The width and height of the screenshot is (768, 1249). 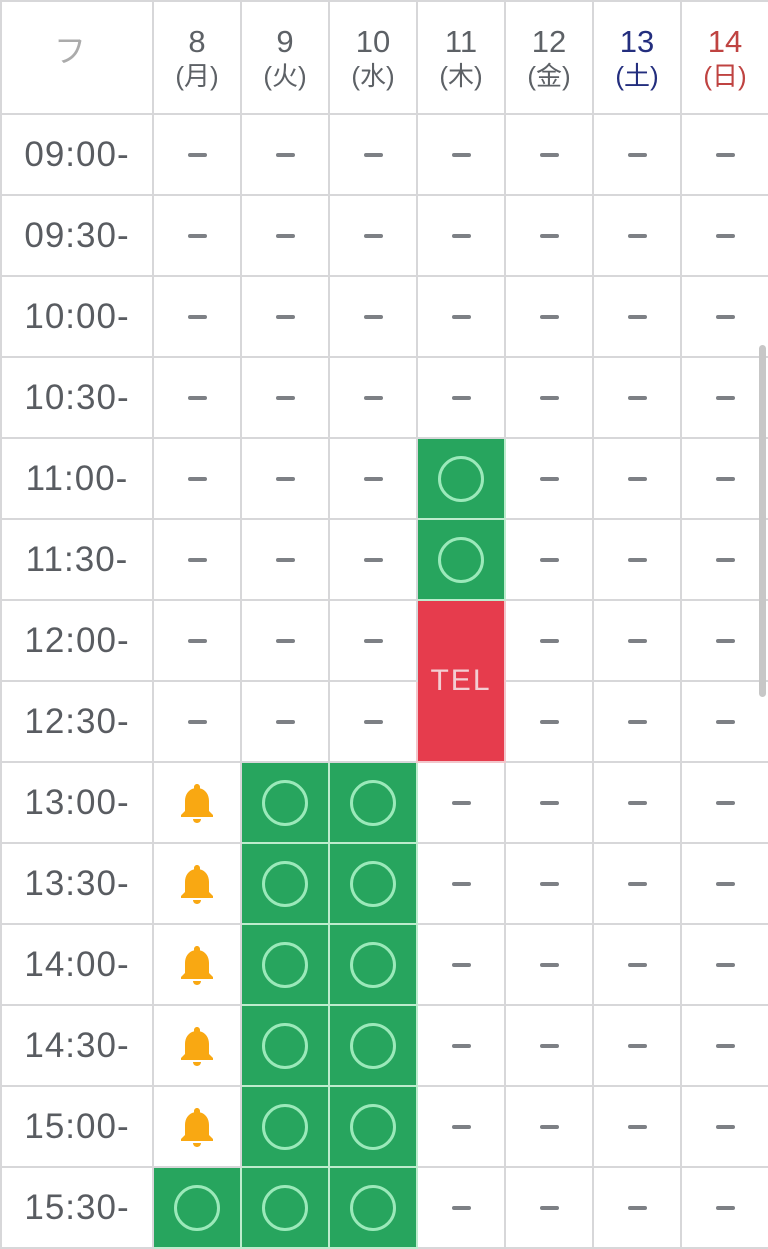 I want to click on circle-outline-icon, so click(x=373, y=802).